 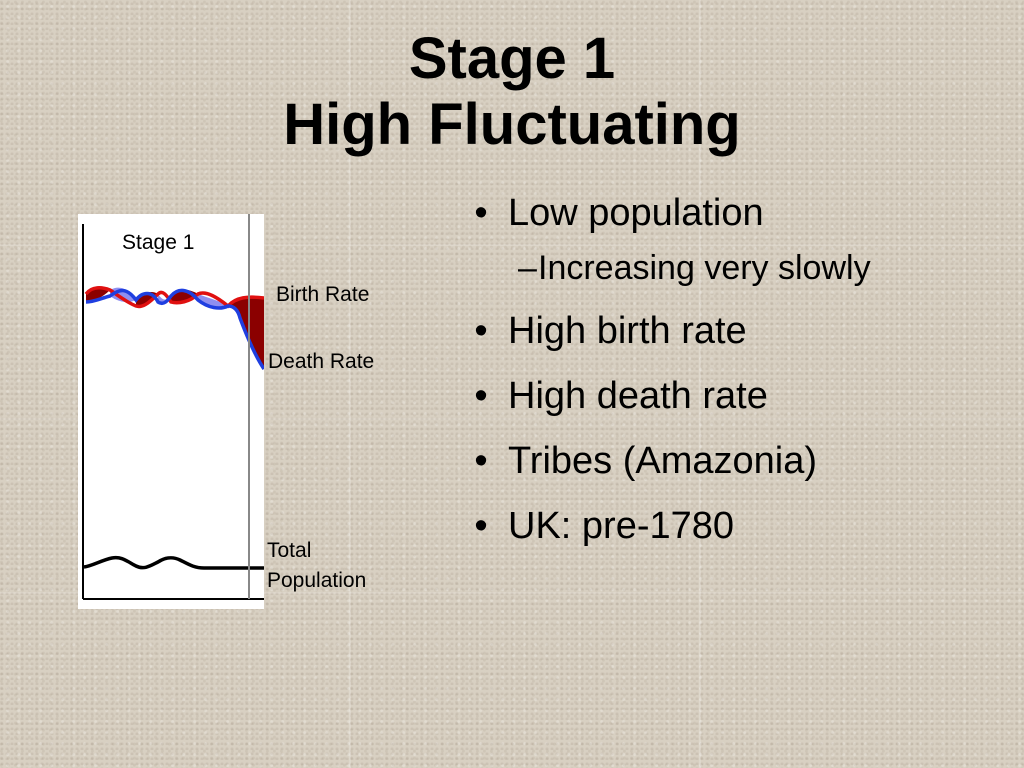 What do you see at coordinates (158, 242) in the screenshot?
I see `stage-label: Stage 1` at bounding box center [158, 242].